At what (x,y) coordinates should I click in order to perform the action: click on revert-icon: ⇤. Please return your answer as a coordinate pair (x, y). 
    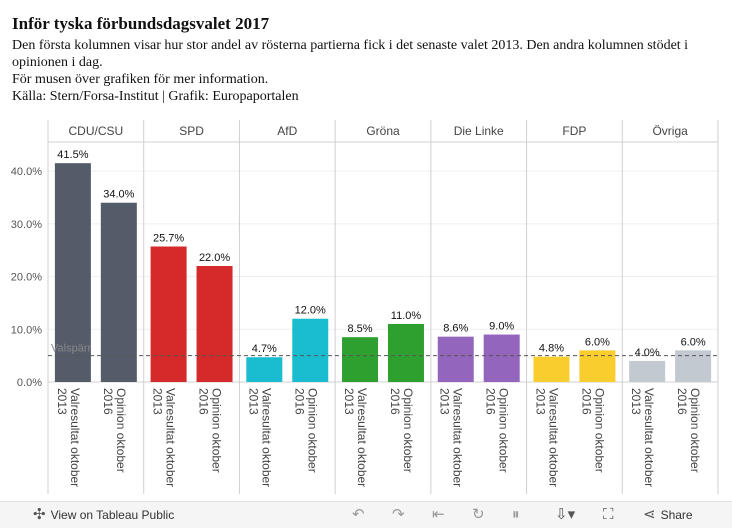
    Looking at the image, I should click on (438, 514).